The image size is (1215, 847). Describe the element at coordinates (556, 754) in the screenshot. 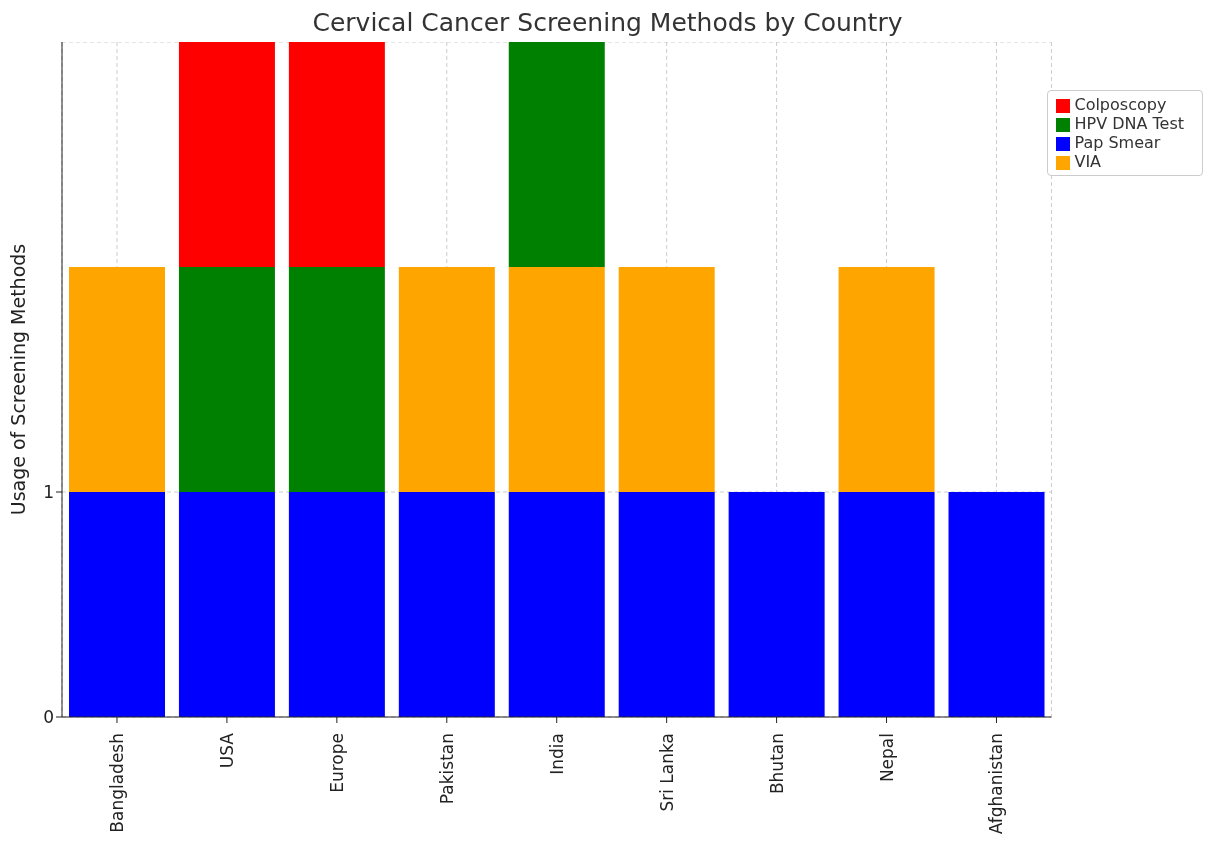

I see `x-tick-label: India` at that location.